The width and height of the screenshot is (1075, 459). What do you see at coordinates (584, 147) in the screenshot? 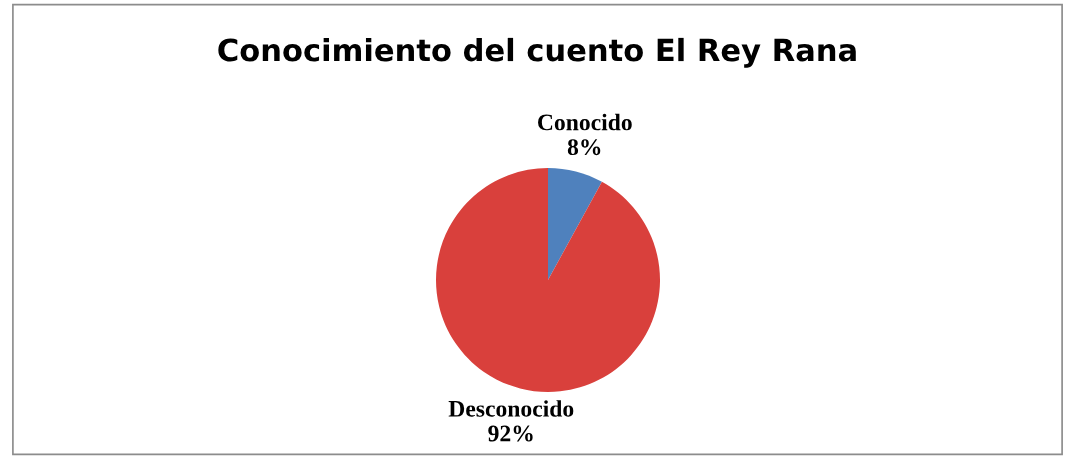
I see `data-label: 8%` at bounding box center [584, 147].